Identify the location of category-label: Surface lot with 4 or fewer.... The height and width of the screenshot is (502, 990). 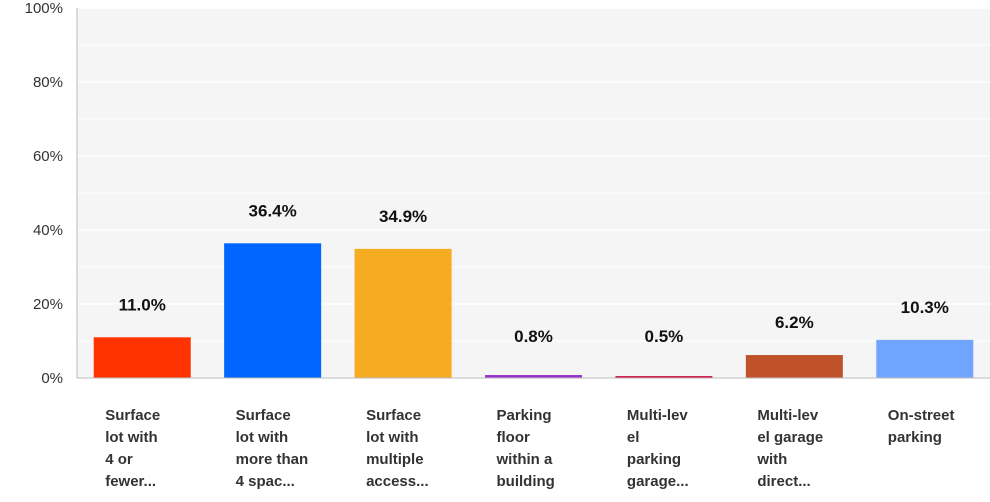
(132, 448).